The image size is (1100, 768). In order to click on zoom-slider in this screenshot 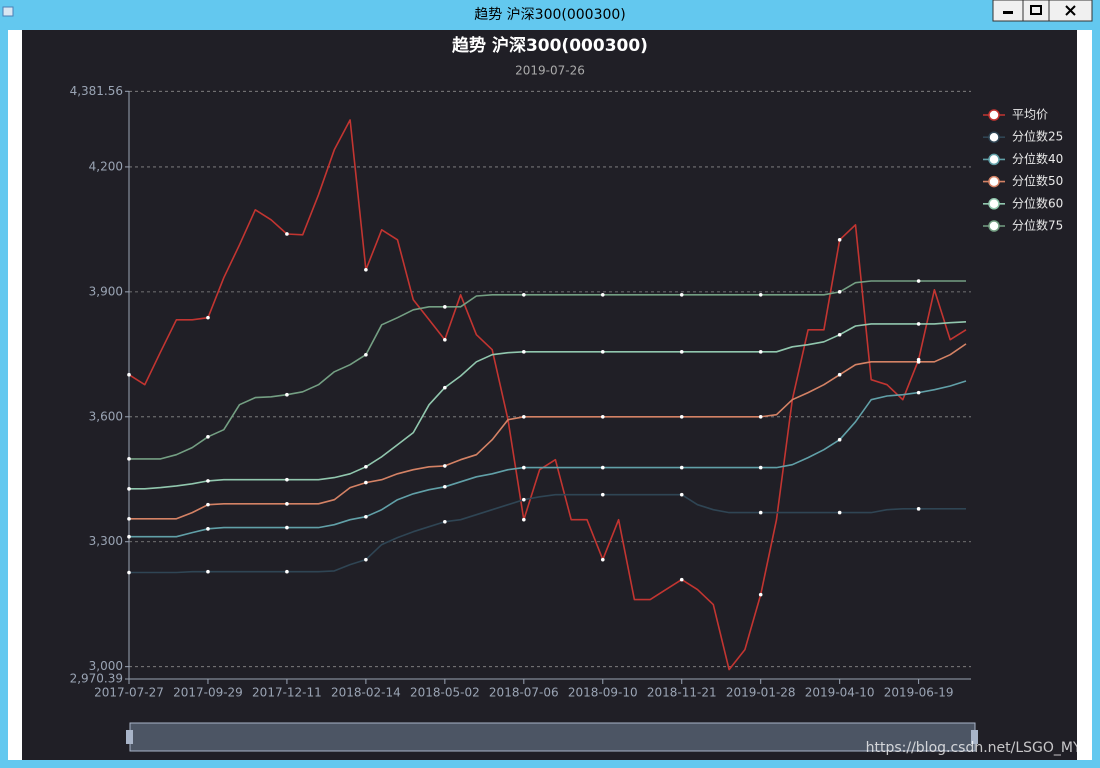, I will do `click(552, 737)`.